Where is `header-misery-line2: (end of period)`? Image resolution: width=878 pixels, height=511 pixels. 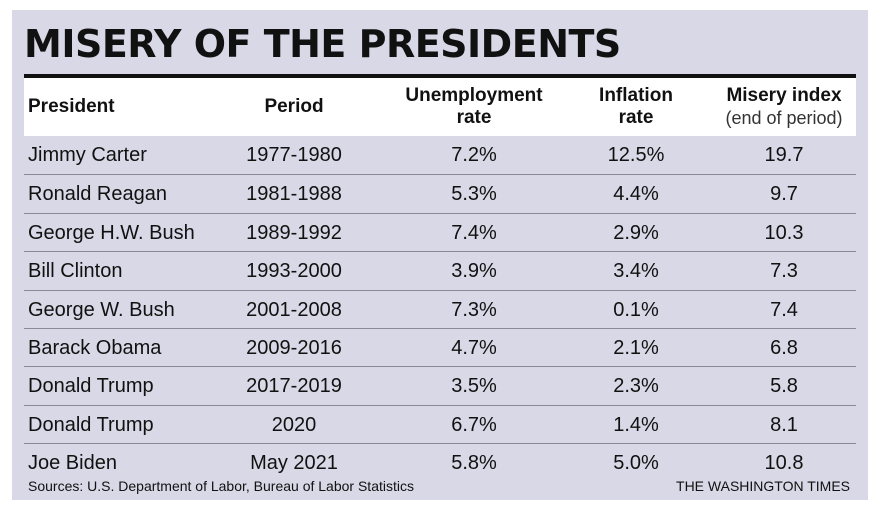 header-misery-line2: (end of period) is located at coordinates (784, 118).